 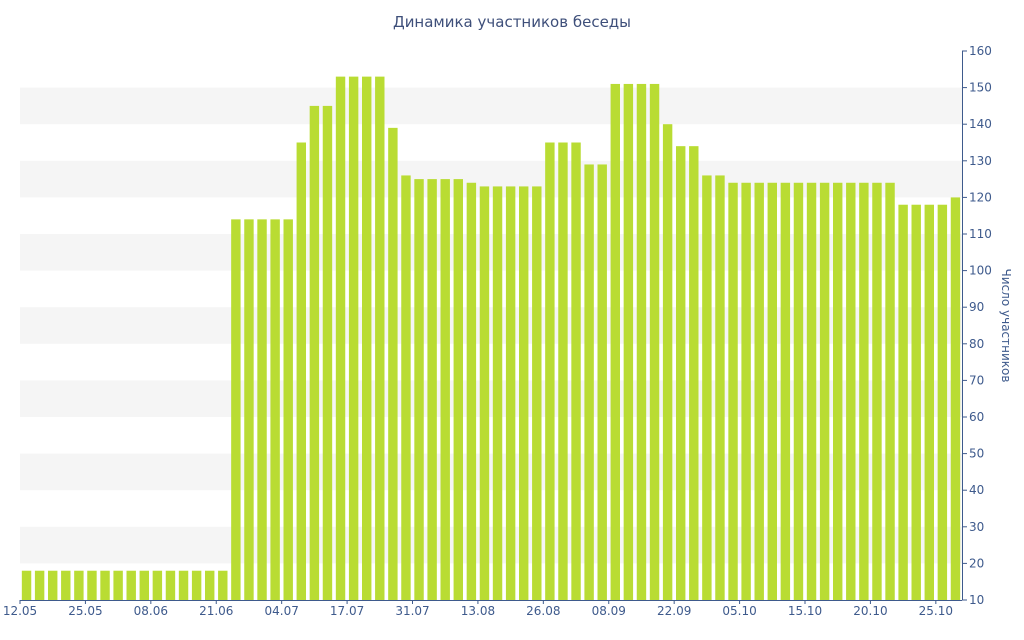 I want to click on y-tick-label: 20, so click(x=976, y=563).